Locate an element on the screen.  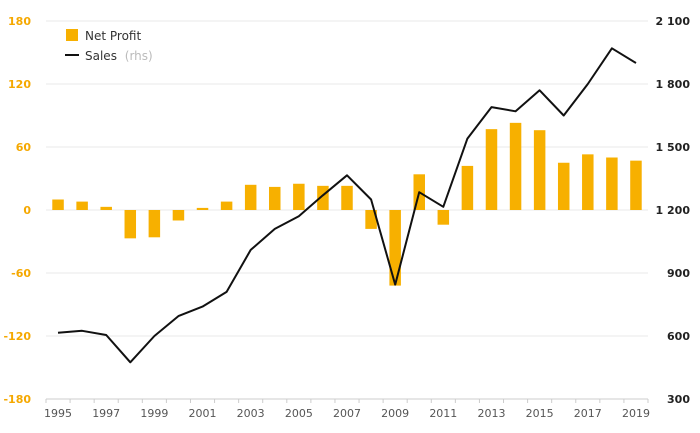
y-right-tick-label: 600 is located at coordinates (678, 336).